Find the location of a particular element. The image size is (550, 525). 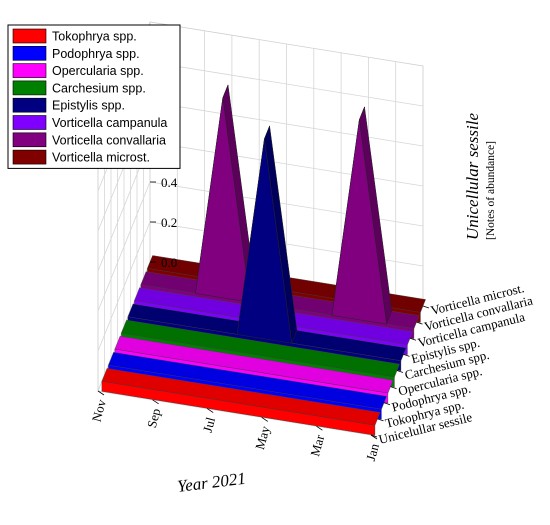

z-axis-title: Unicellular sessile is located at coordinates (472, 176).